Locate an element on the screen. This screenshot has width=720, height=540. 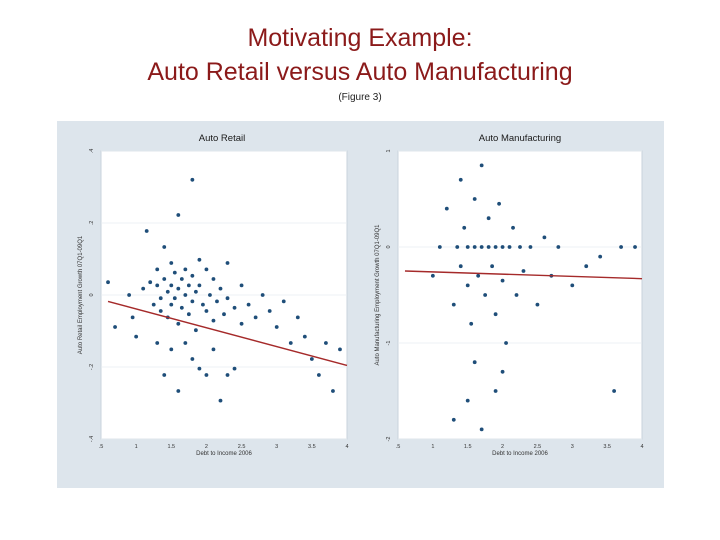
y-tick-label: -.2 is located at coordinates (92, 367).